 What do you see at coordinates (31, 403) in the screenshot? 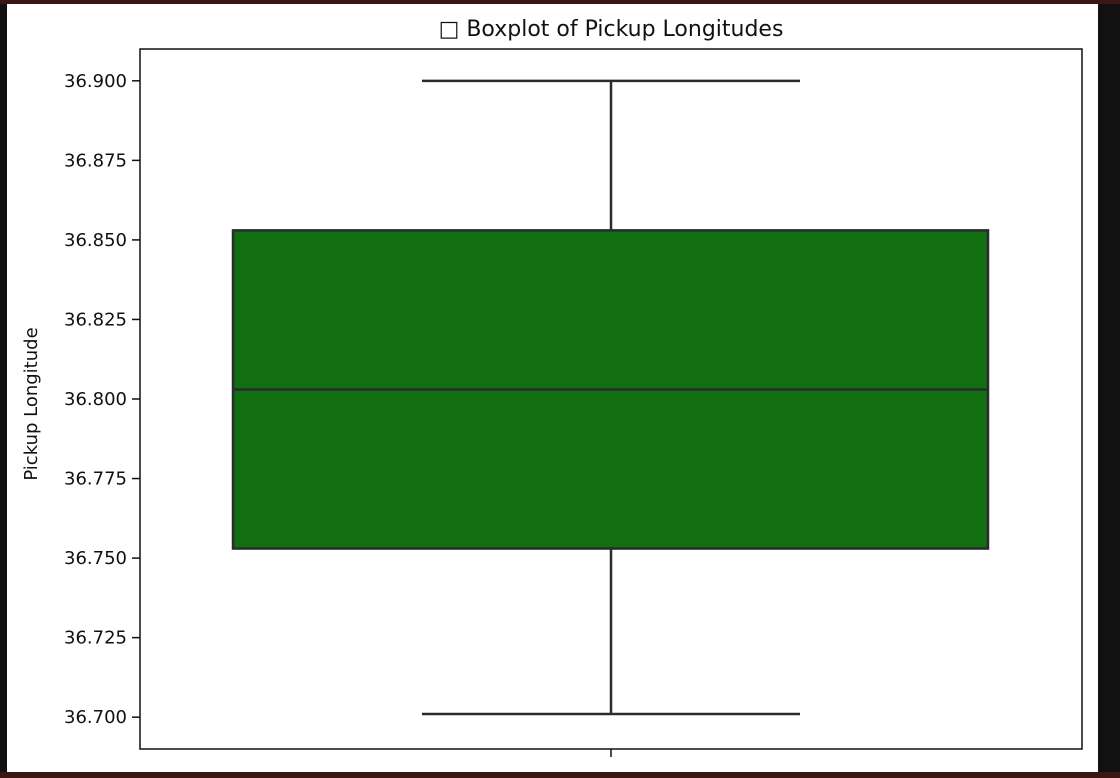
I see `y-axis-label: Pickup Longitude` at bounding box center [31, 403].